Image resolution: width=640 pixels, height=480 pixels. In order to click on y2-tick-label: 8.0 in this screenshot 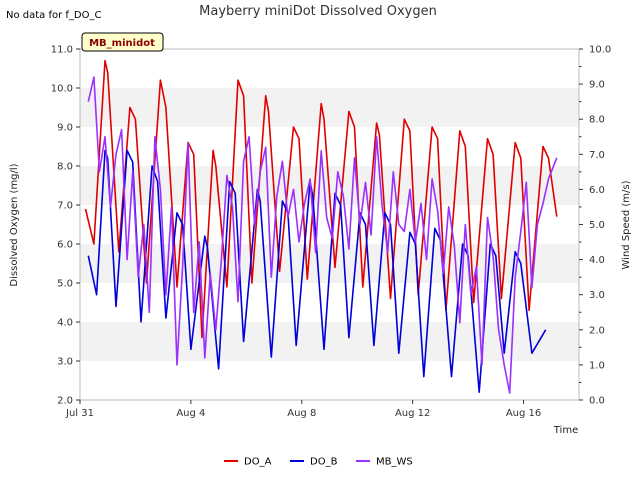, I will do `click(597, 120)`.